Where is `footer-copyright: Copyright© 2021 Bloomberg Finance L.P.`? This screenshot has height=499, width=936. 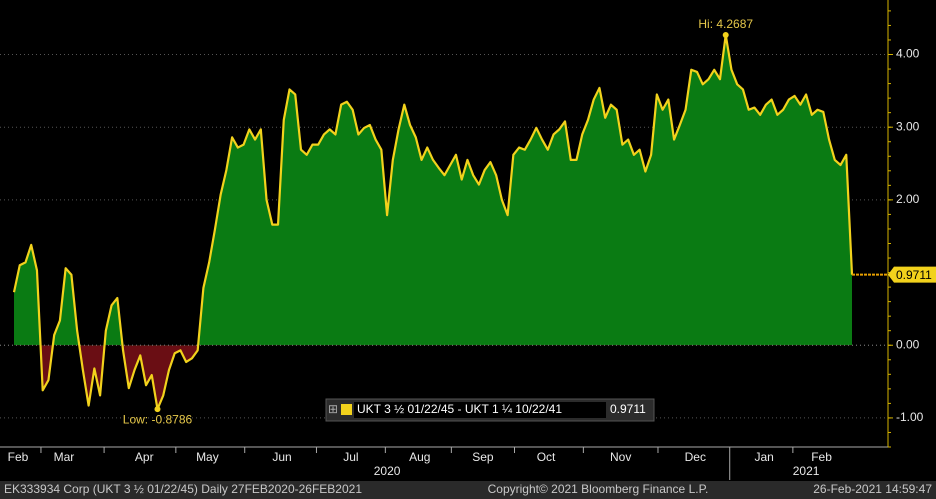
footer-copyright: Copyright© 2021 Bloomberg Finance L.P. is located at coordinates (598, 489).